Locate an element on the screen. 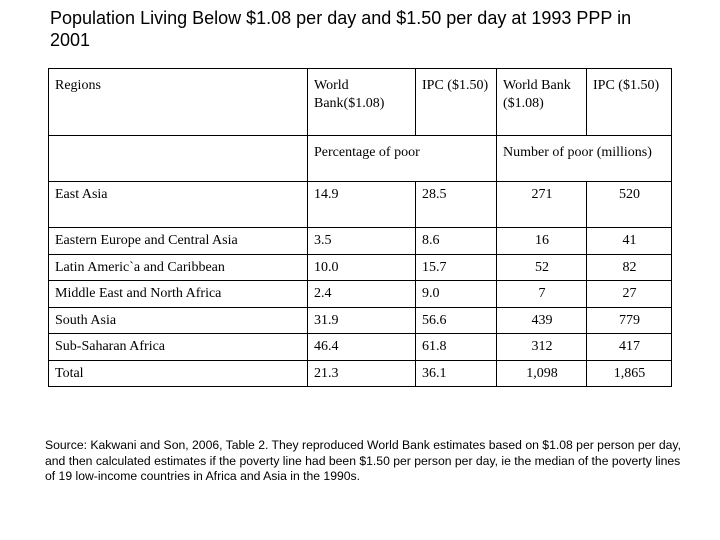 The image size is (720, 540). wb-pct-cell: 3.5 is located at coordinates (361, 241).